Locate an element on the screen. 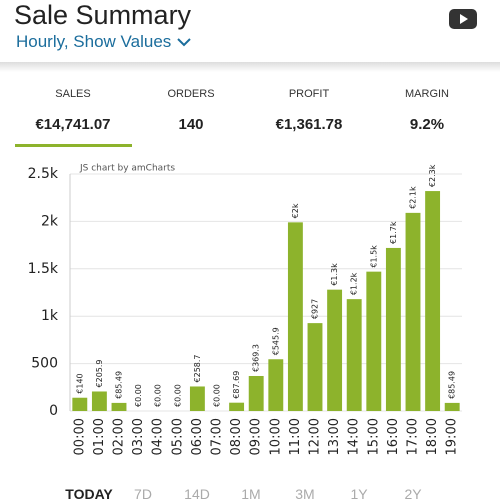 The height and width of the screenshot is (502, 500). range-tab: 2Y is located at coordinates (413, 494).